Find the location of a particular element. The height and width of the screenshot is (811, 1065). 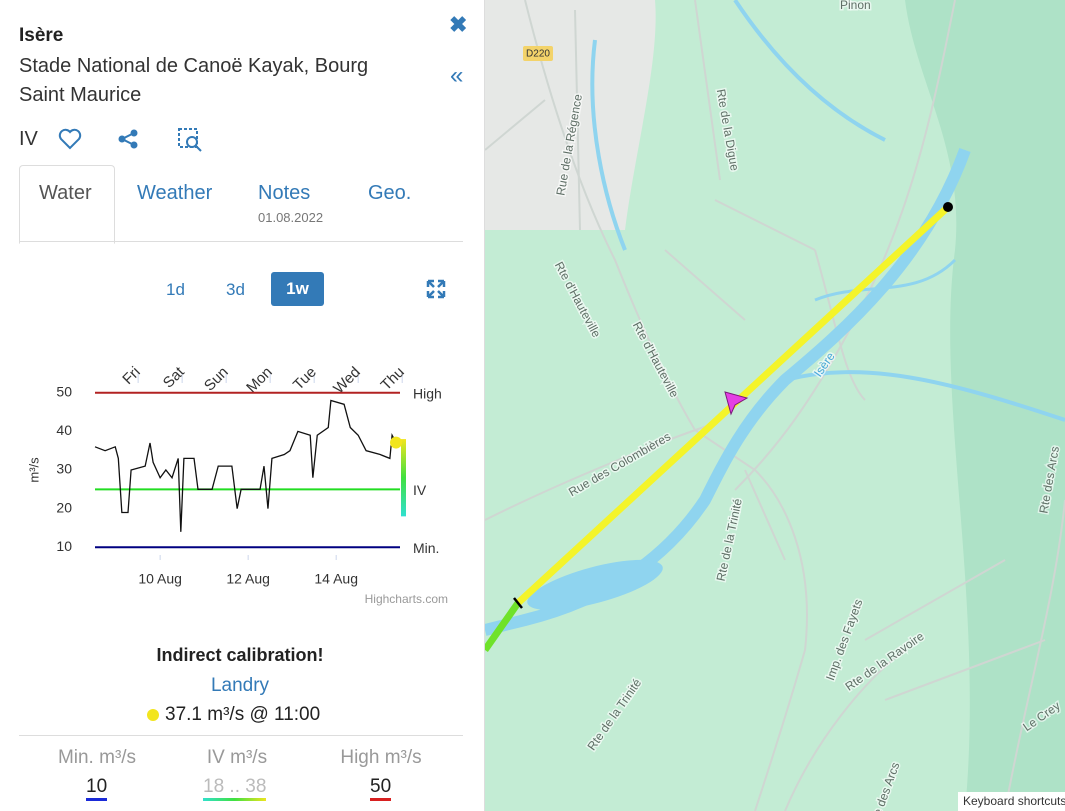

current-reading: 37.1 m³/s @ 11:00 is located at coordinates (243, 714).